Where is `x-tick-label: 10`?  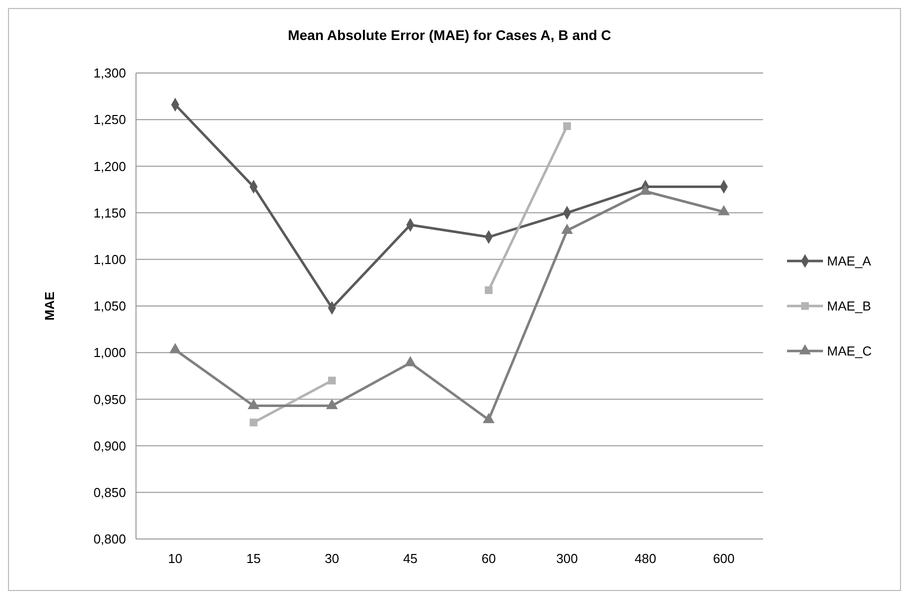 x-tick-label: 10 is located at coordinates (175, 558).